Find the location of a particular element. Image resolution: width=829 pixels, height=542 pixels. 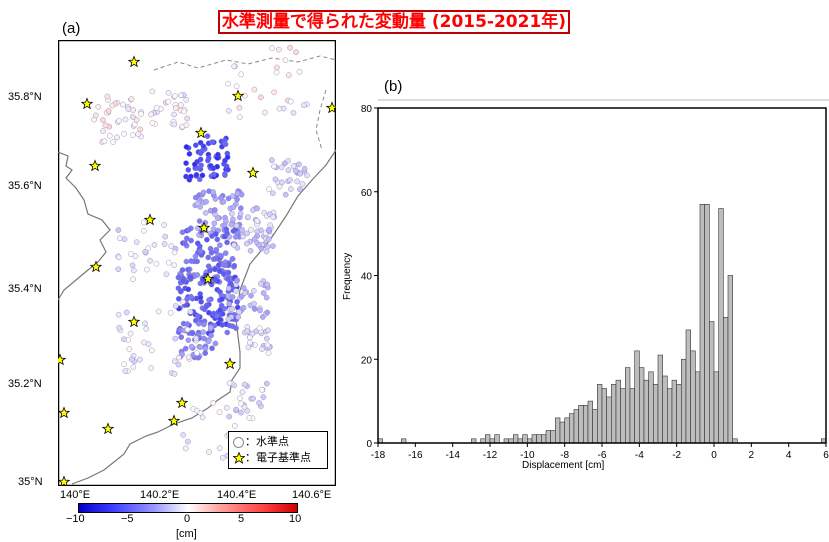

x-tick-label: 4 is located at coordinates (789, 455).